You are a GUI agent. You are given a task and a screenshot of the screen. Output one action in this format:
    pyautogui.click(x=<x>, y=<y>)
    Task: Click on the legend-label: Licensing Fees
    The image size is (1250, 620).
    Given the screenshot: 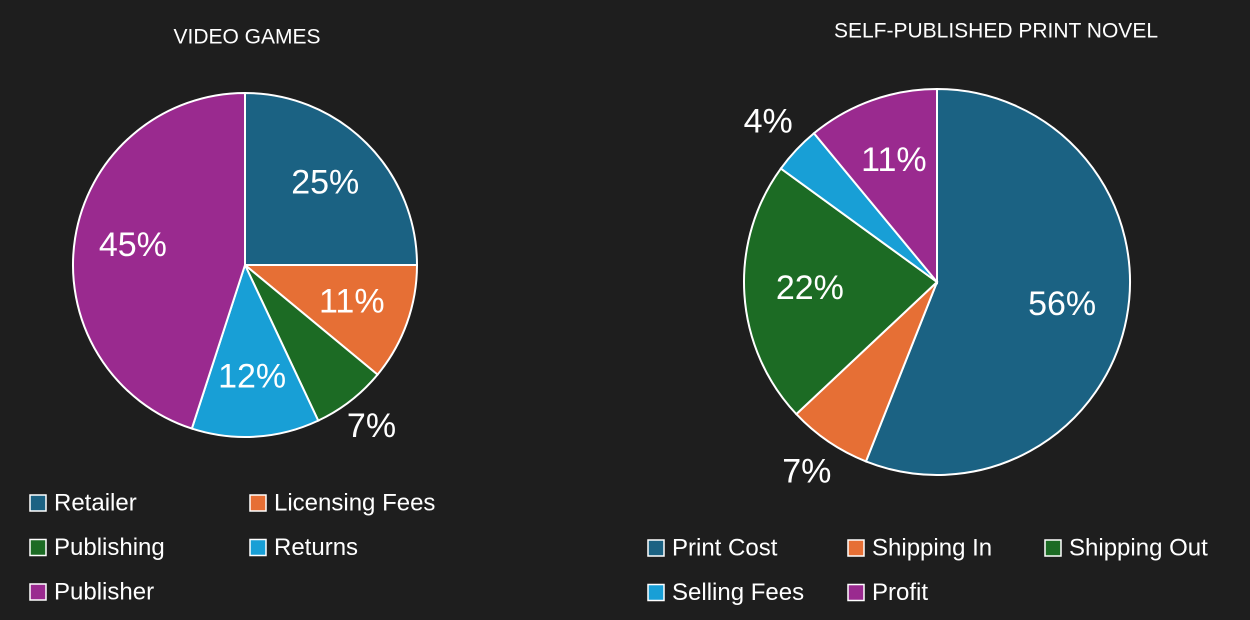 What is the action you would take?
    pyautogui.click(x=354, y=502)
    